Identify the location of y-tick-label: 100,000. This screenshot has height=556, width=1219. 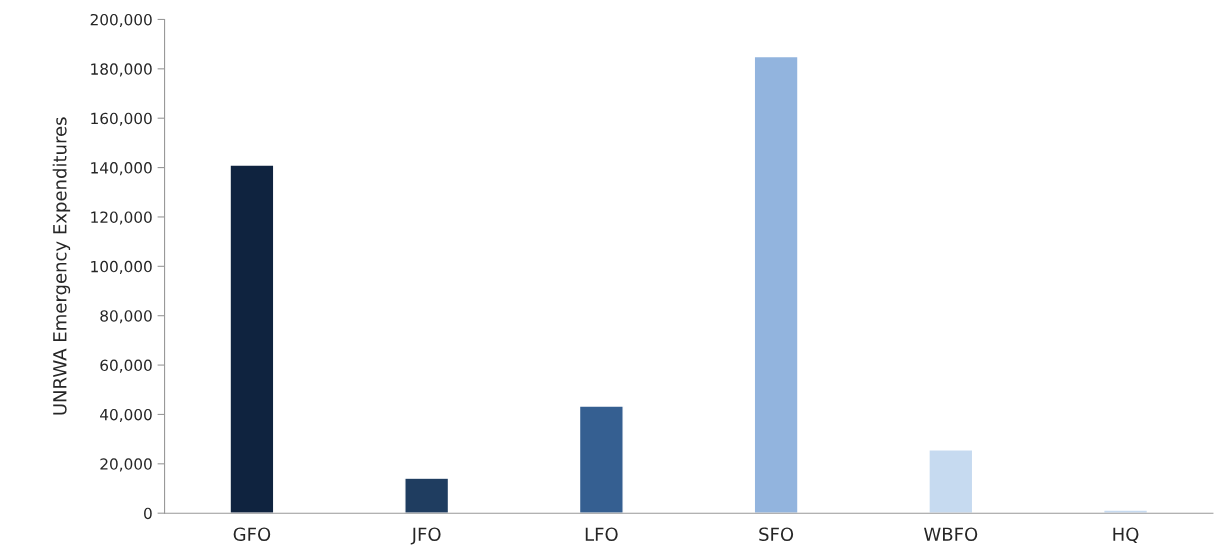
(121, 267).